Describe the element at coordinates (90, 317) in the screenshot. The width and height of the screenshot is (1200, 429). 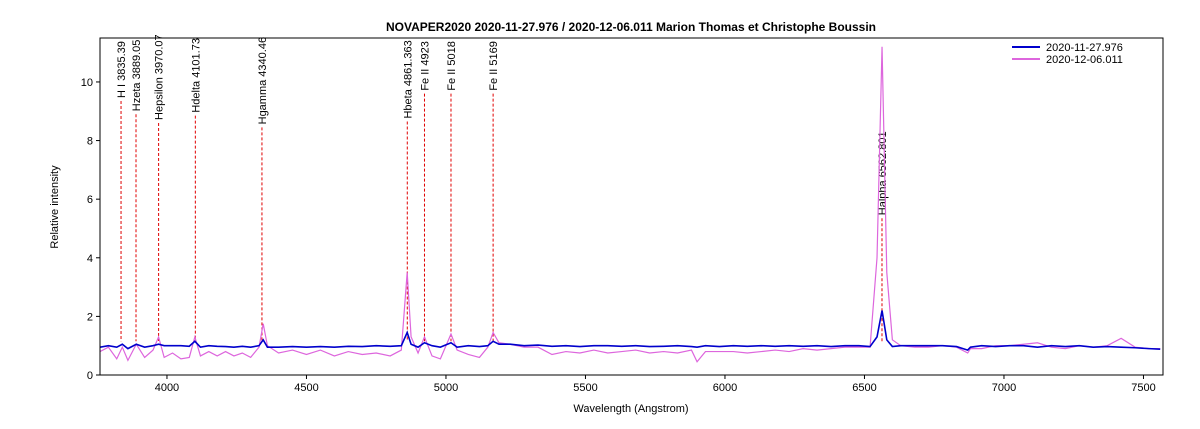
I see `y-tick-label: 2` at that location.